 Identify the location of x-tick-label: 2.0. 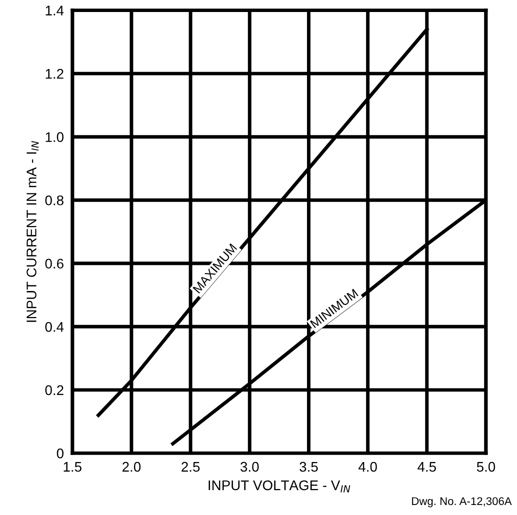
(131, 467).